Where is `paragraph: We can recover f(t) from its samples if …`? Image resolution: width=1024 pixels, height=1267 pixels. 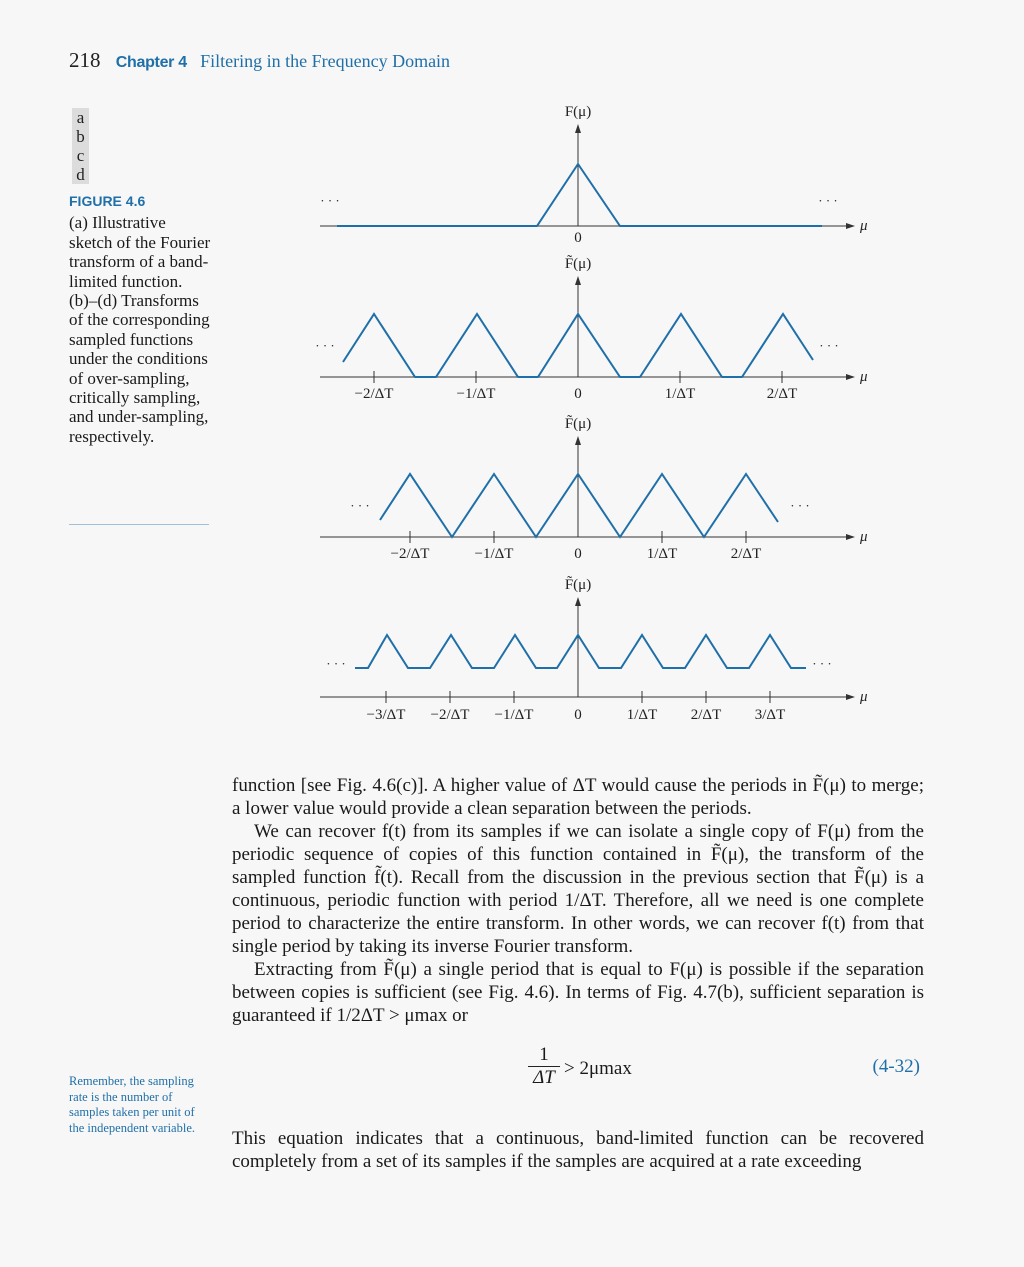 paragraph: We can recover f(t) from its samples if … is located at coordinates (578, 889).